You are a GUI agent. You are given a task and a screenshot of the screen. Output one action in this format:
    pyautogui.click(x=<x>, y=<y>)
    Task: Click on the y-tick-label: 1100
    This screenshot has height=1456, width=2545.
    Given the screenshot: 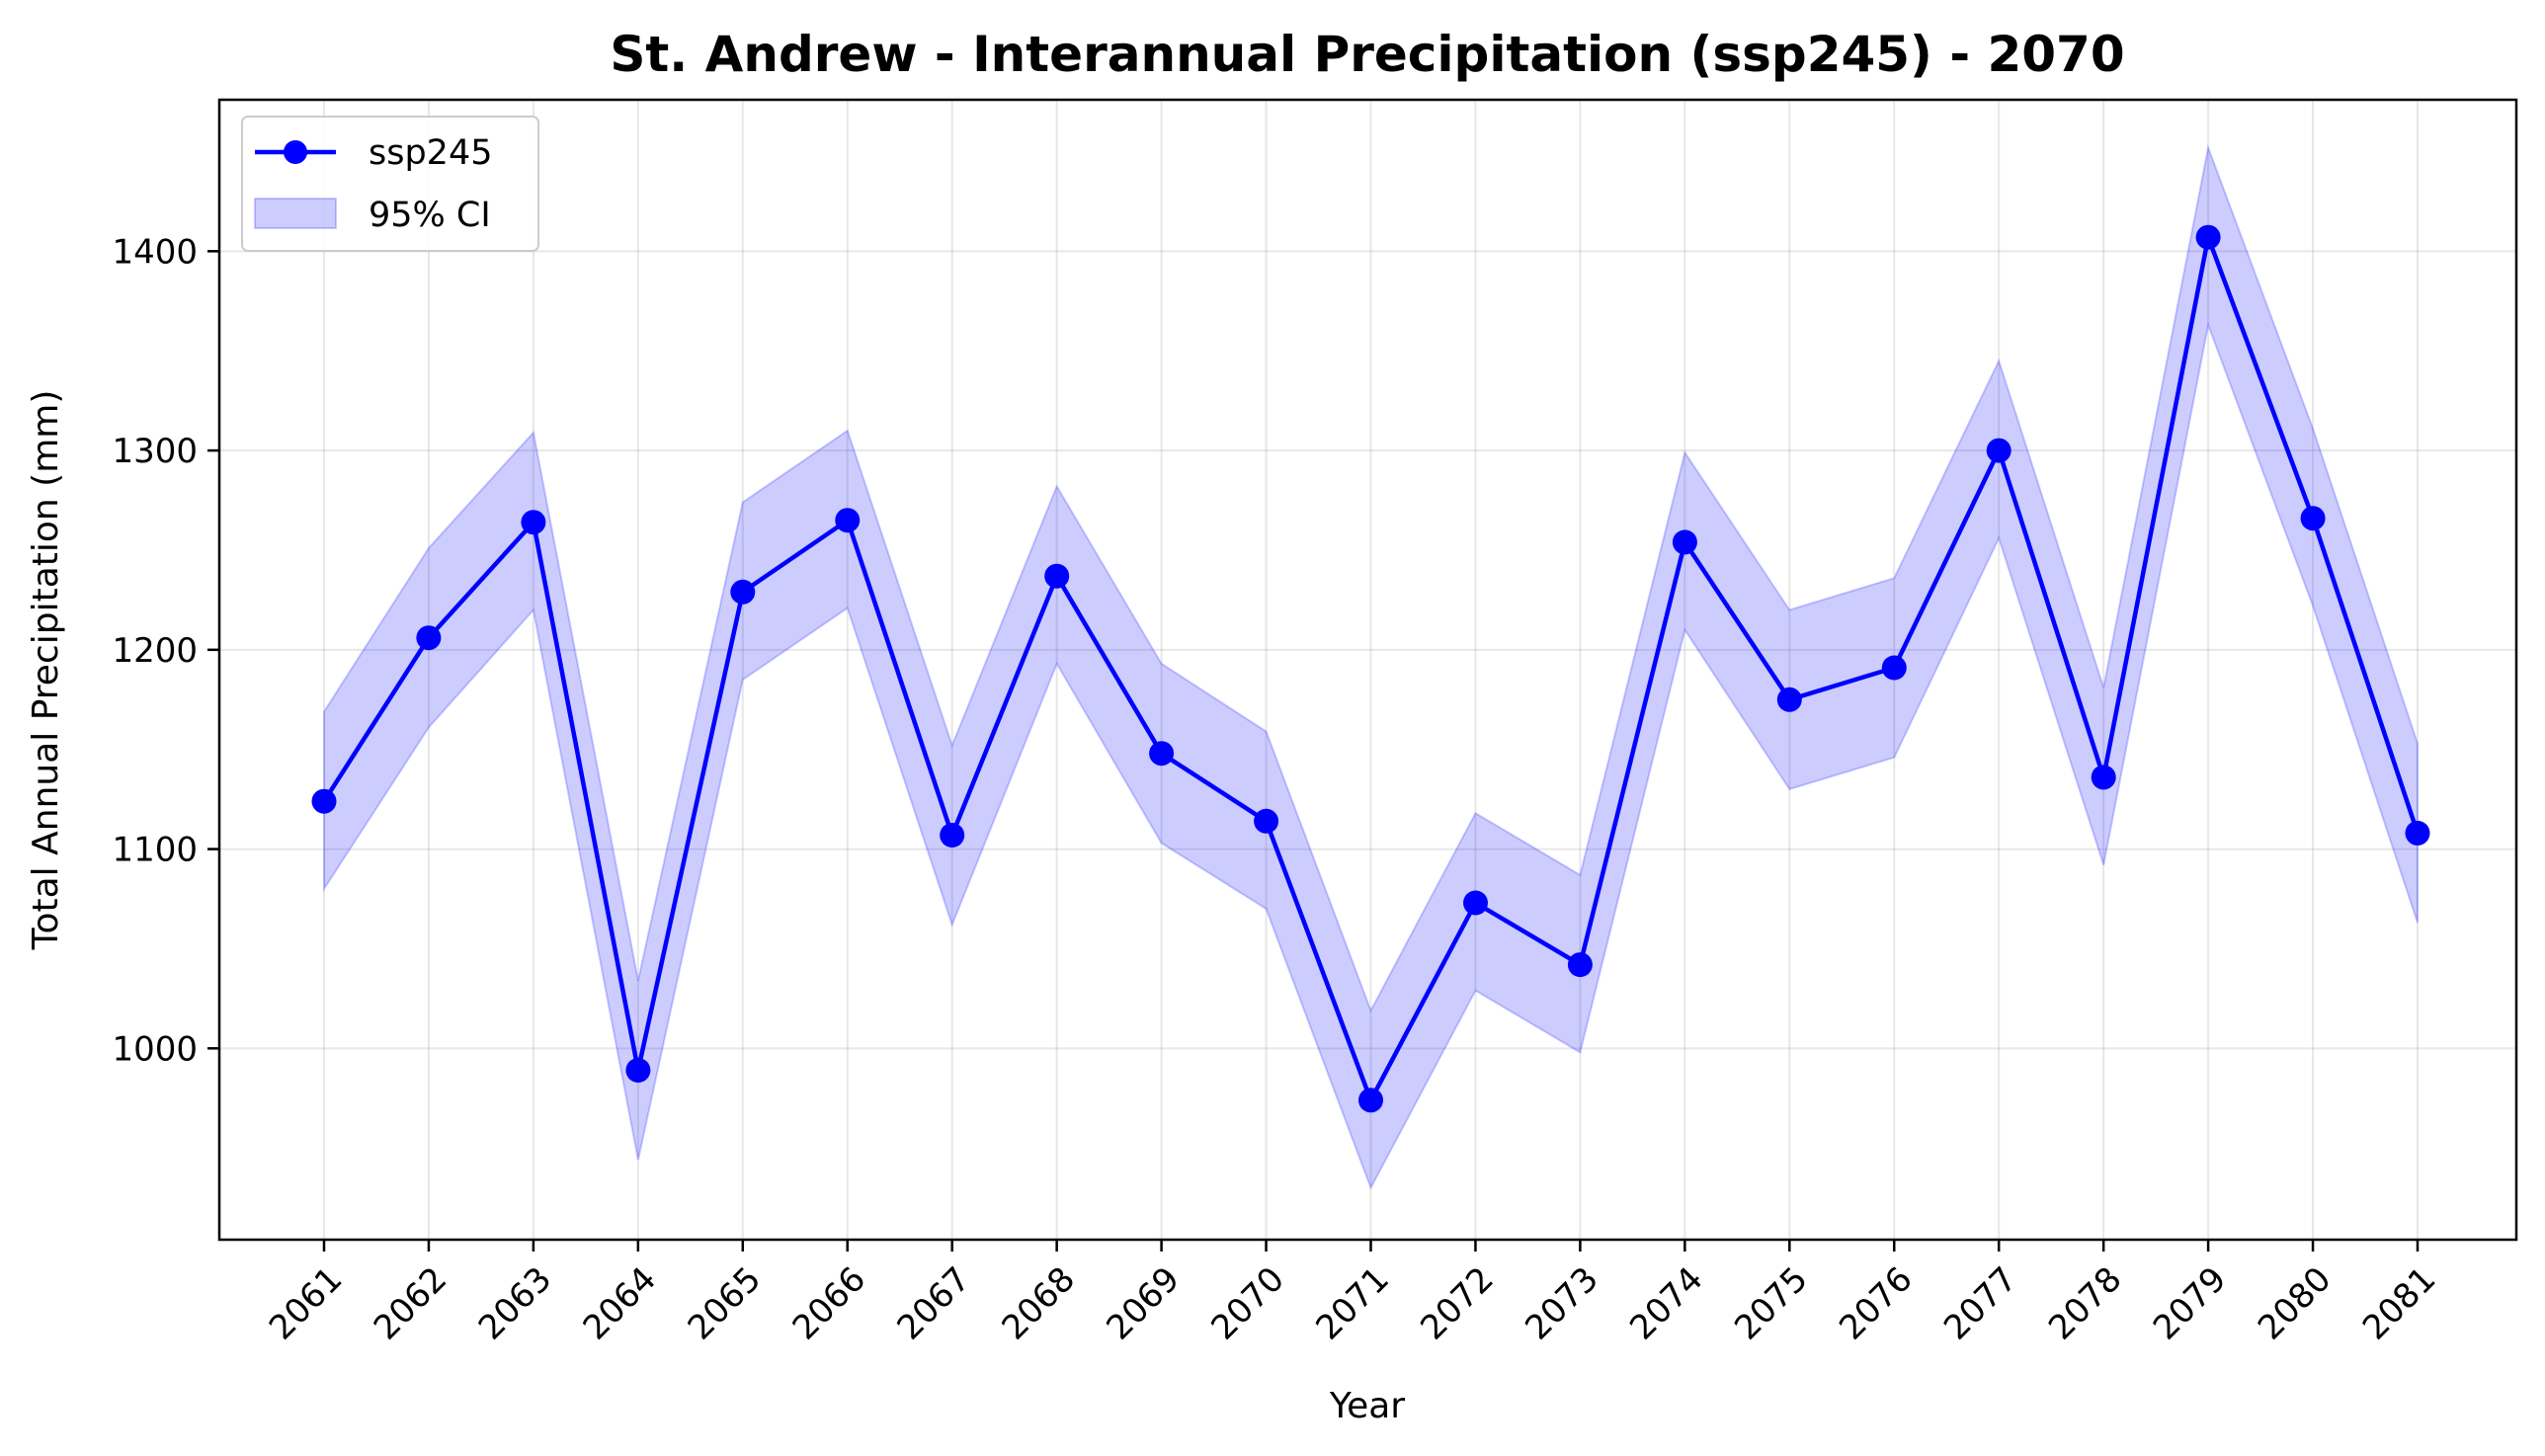 What is the action you would take?
    pyautogui.click(x=155, y=850)
    